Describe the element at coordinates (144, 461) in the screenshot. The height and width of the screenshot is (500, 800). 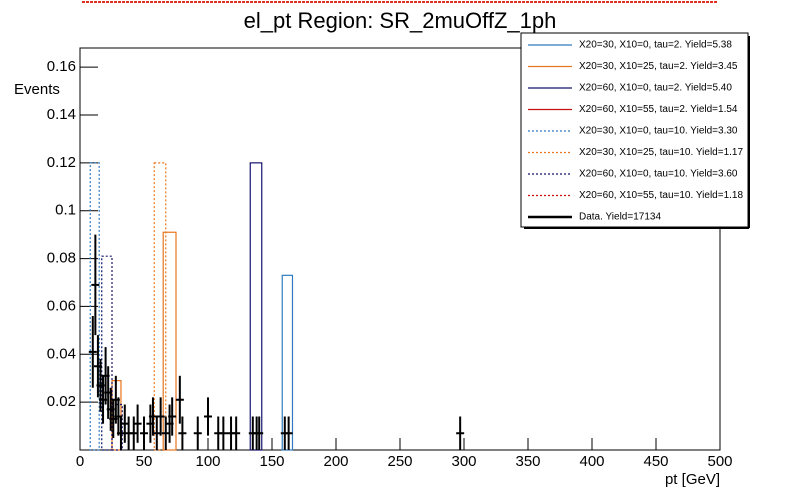
I see `x-tick-label: 50` at that location.